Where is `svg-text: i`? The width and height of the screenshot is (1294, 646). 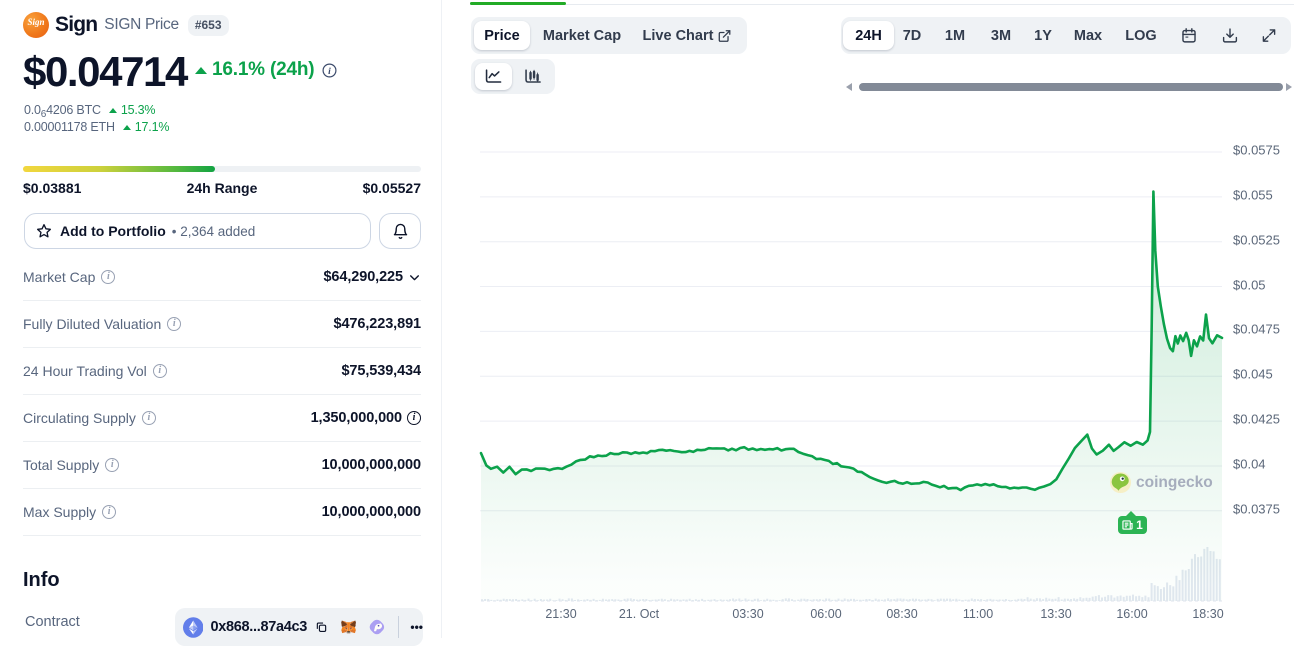 svg-text: i is located at coordinates (330, 71).